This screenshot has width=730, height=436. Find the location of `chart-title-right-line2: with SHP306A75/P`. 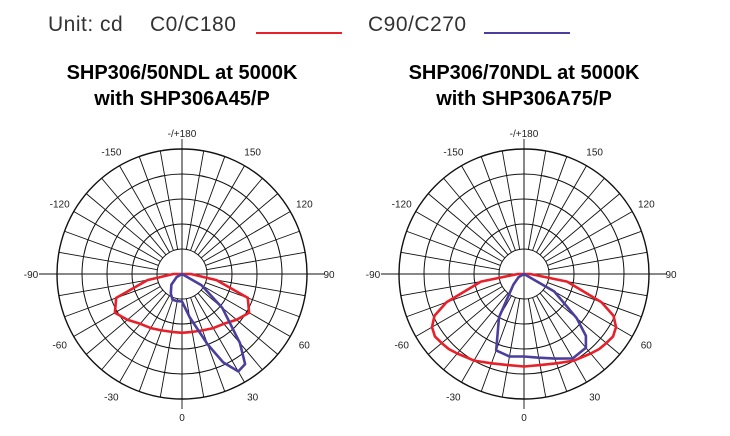

chart-title-right-line2: with SHP306A75/P is located at coordinates (524, 99).